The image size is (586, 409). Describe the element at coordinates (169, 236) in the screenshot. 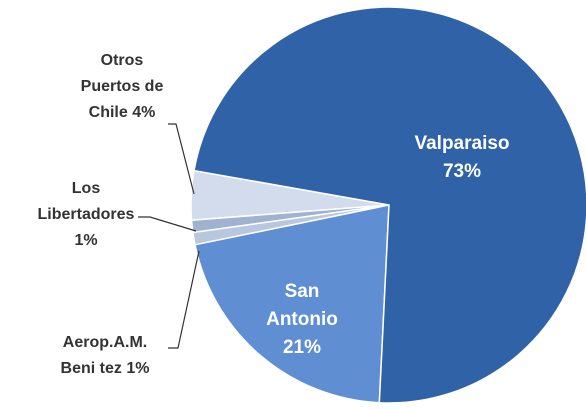

I see `leader-lines` at that location.